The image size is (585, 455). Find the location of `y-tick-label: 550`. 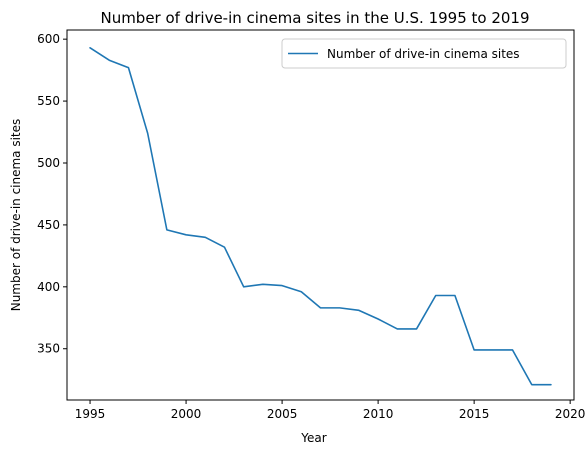

y-tick-label: 550 is located at coordinates (48, 101).